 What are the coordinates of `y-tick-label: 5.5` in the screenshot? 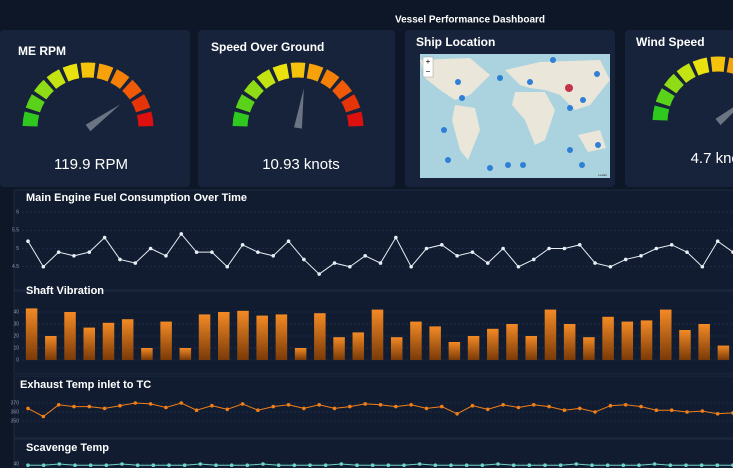 It's located at (15, 231).